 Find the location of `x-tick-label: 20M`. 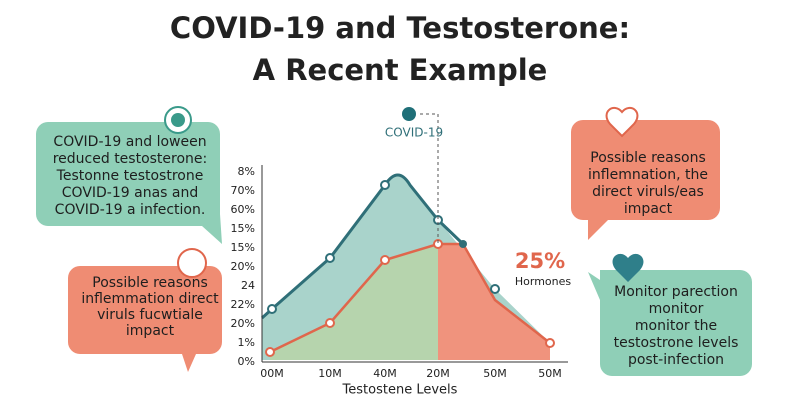

x-tick-label: 20M is located at coordinates (438, 373).